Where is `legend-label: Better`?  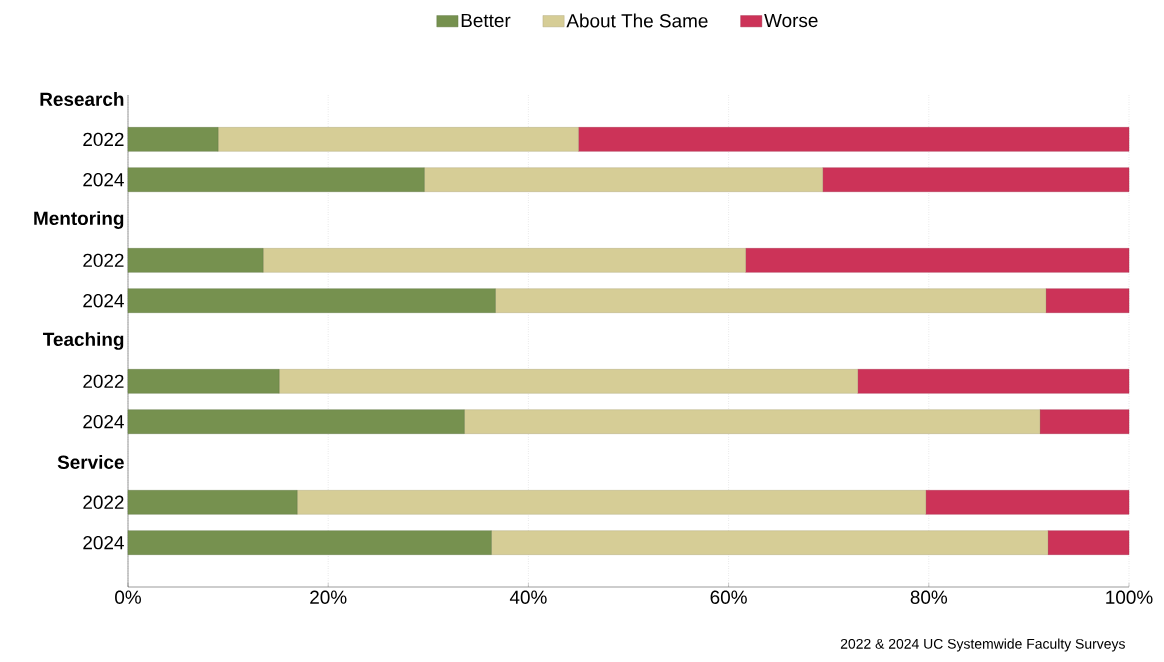 legend-label: Better is located at coordinates (486, 20).